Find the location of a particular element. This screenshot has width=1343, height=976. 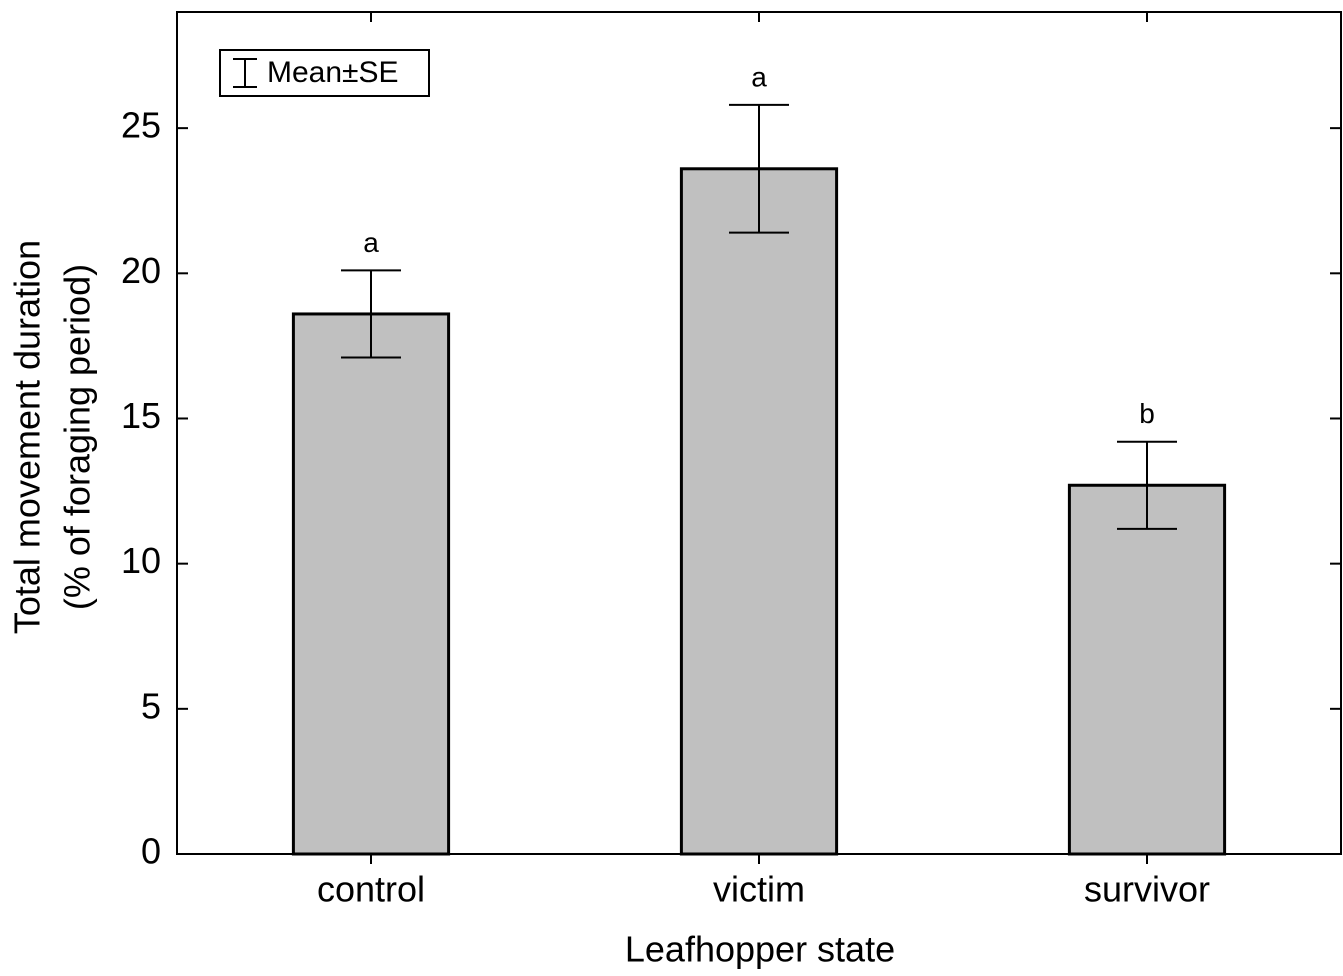

x-tick-label: survivor is located at coordinates (1147, 889).